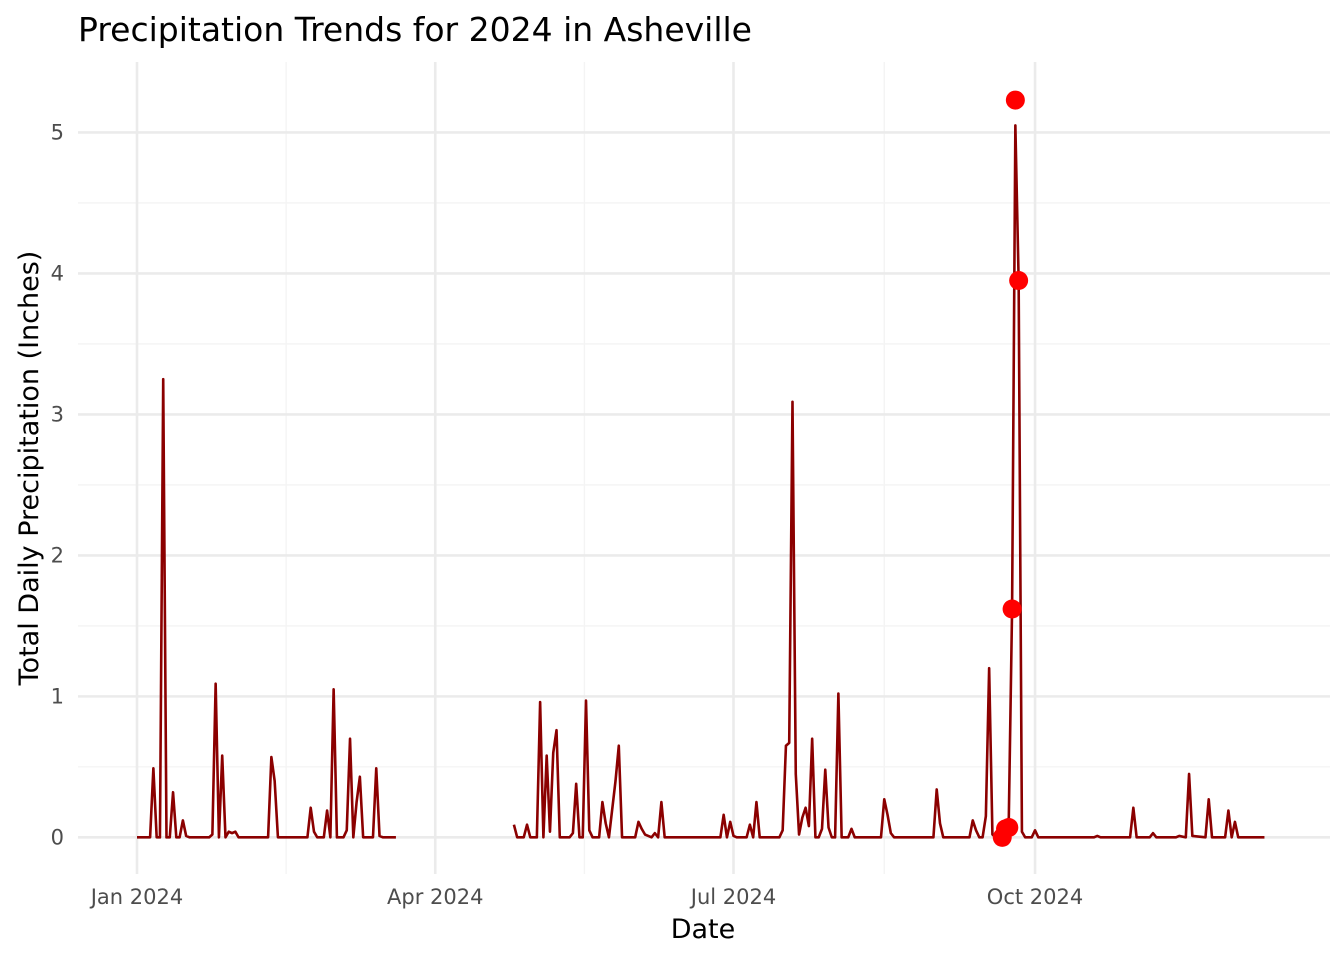 Image resolution: width=1344 pixels, height=960 pixels. Describe the element at coordinates (57, 555) in the screenshot. I see `y-tick-label: 2` at that location.